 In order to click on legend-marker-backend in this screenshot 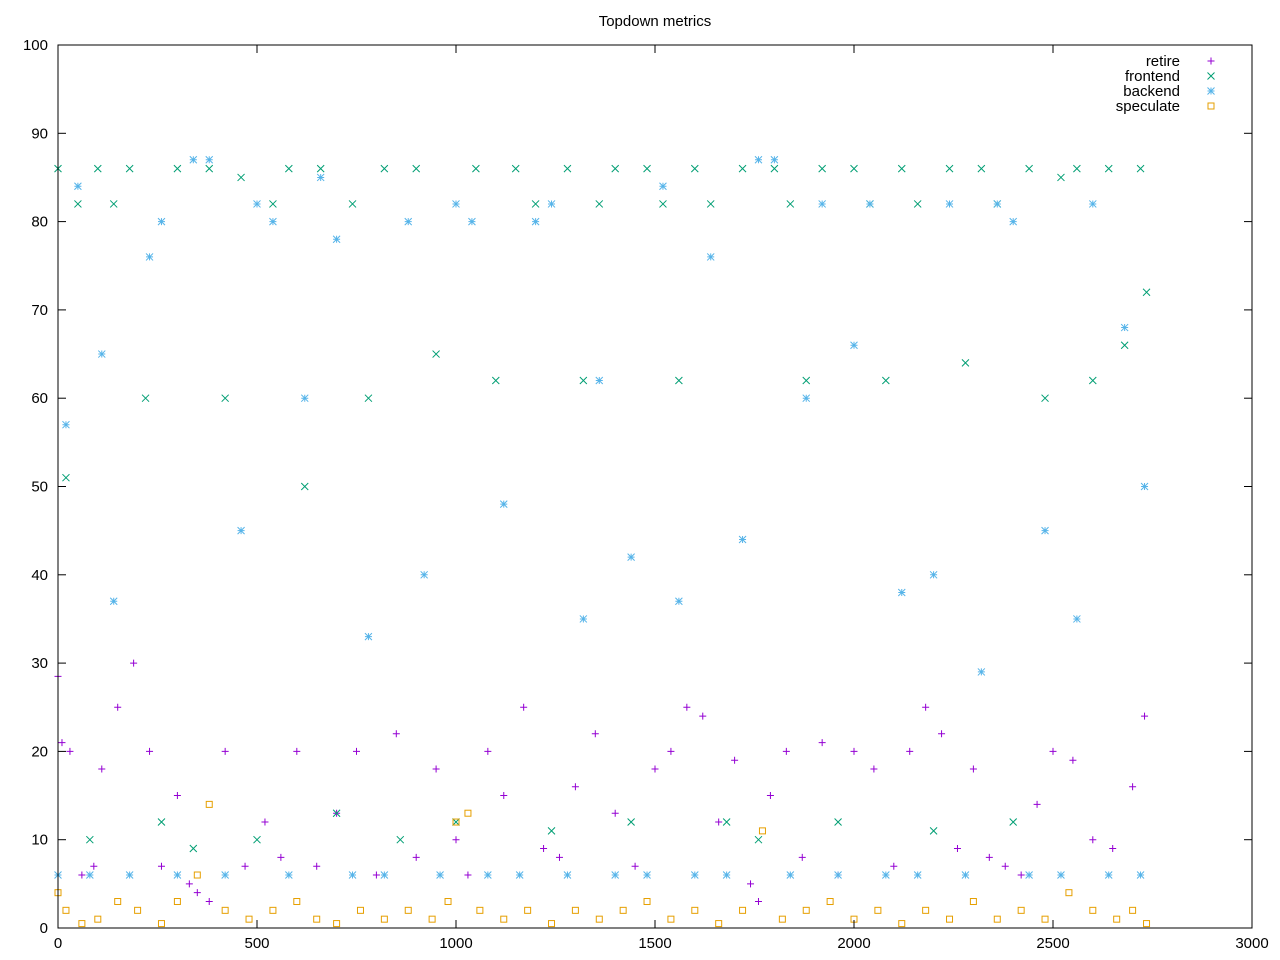, I will do `click(1211, 91)`.